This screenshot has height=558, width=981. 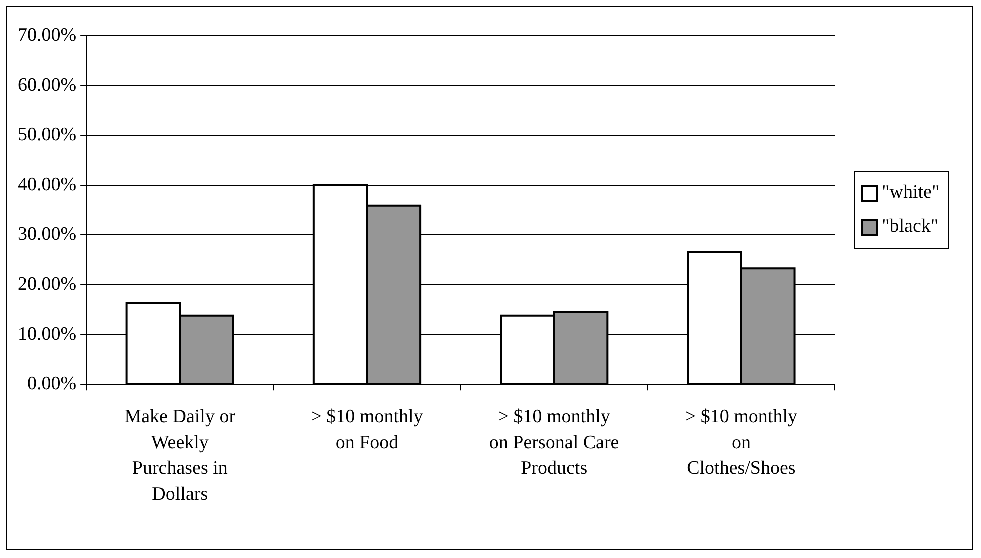 What do you see at coordinates (47, 235) in the screenshot?
I see `y-tick-label: 30.00%` at bounding box center [47, 235].